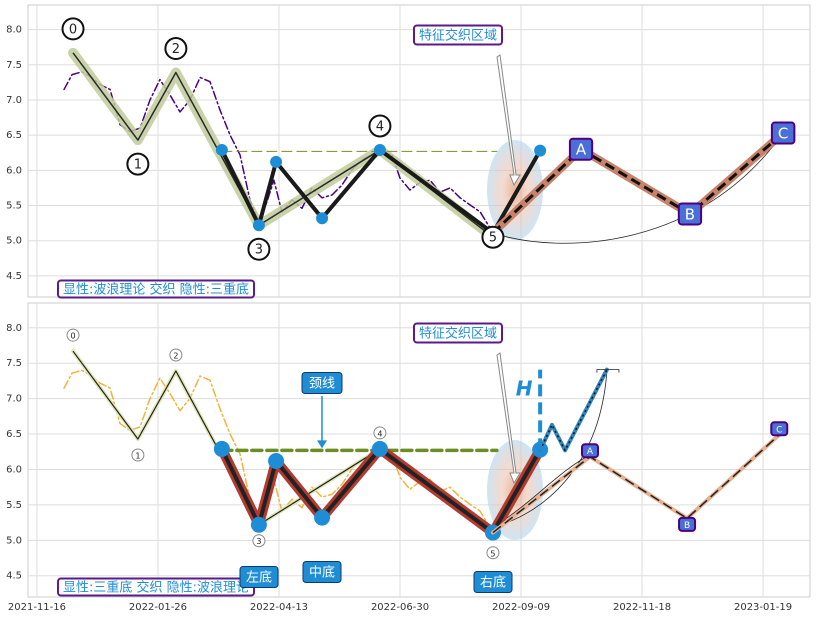 Image resolution: width=816 pixels, height=617 pixels. What do you see at coordinates (521, 607) in the screenshot?
I see `x-tick-label: 2022-09-09` at bounding box center [521, 607].